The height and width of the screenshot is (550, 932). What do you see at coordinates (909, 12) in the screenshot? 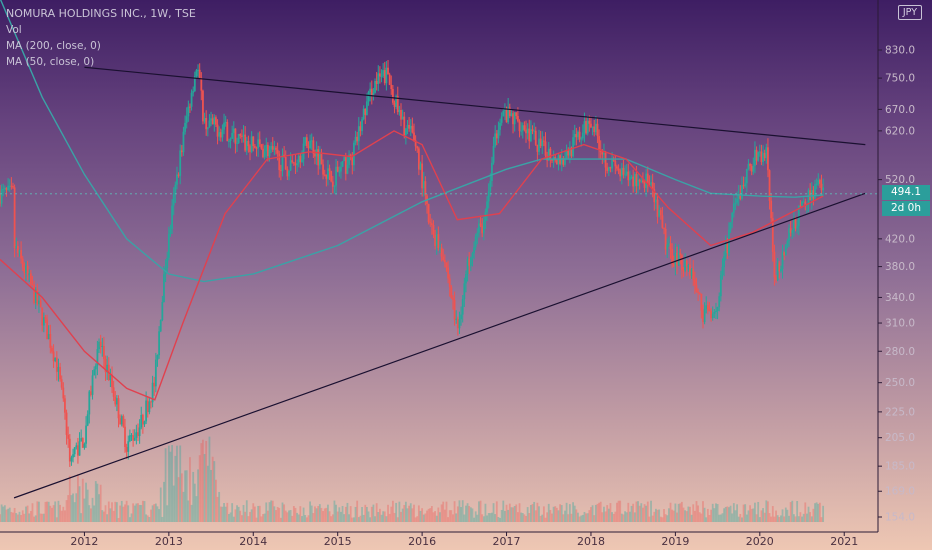
I see `currency-button: JPY` at bounding box center [909, 12].